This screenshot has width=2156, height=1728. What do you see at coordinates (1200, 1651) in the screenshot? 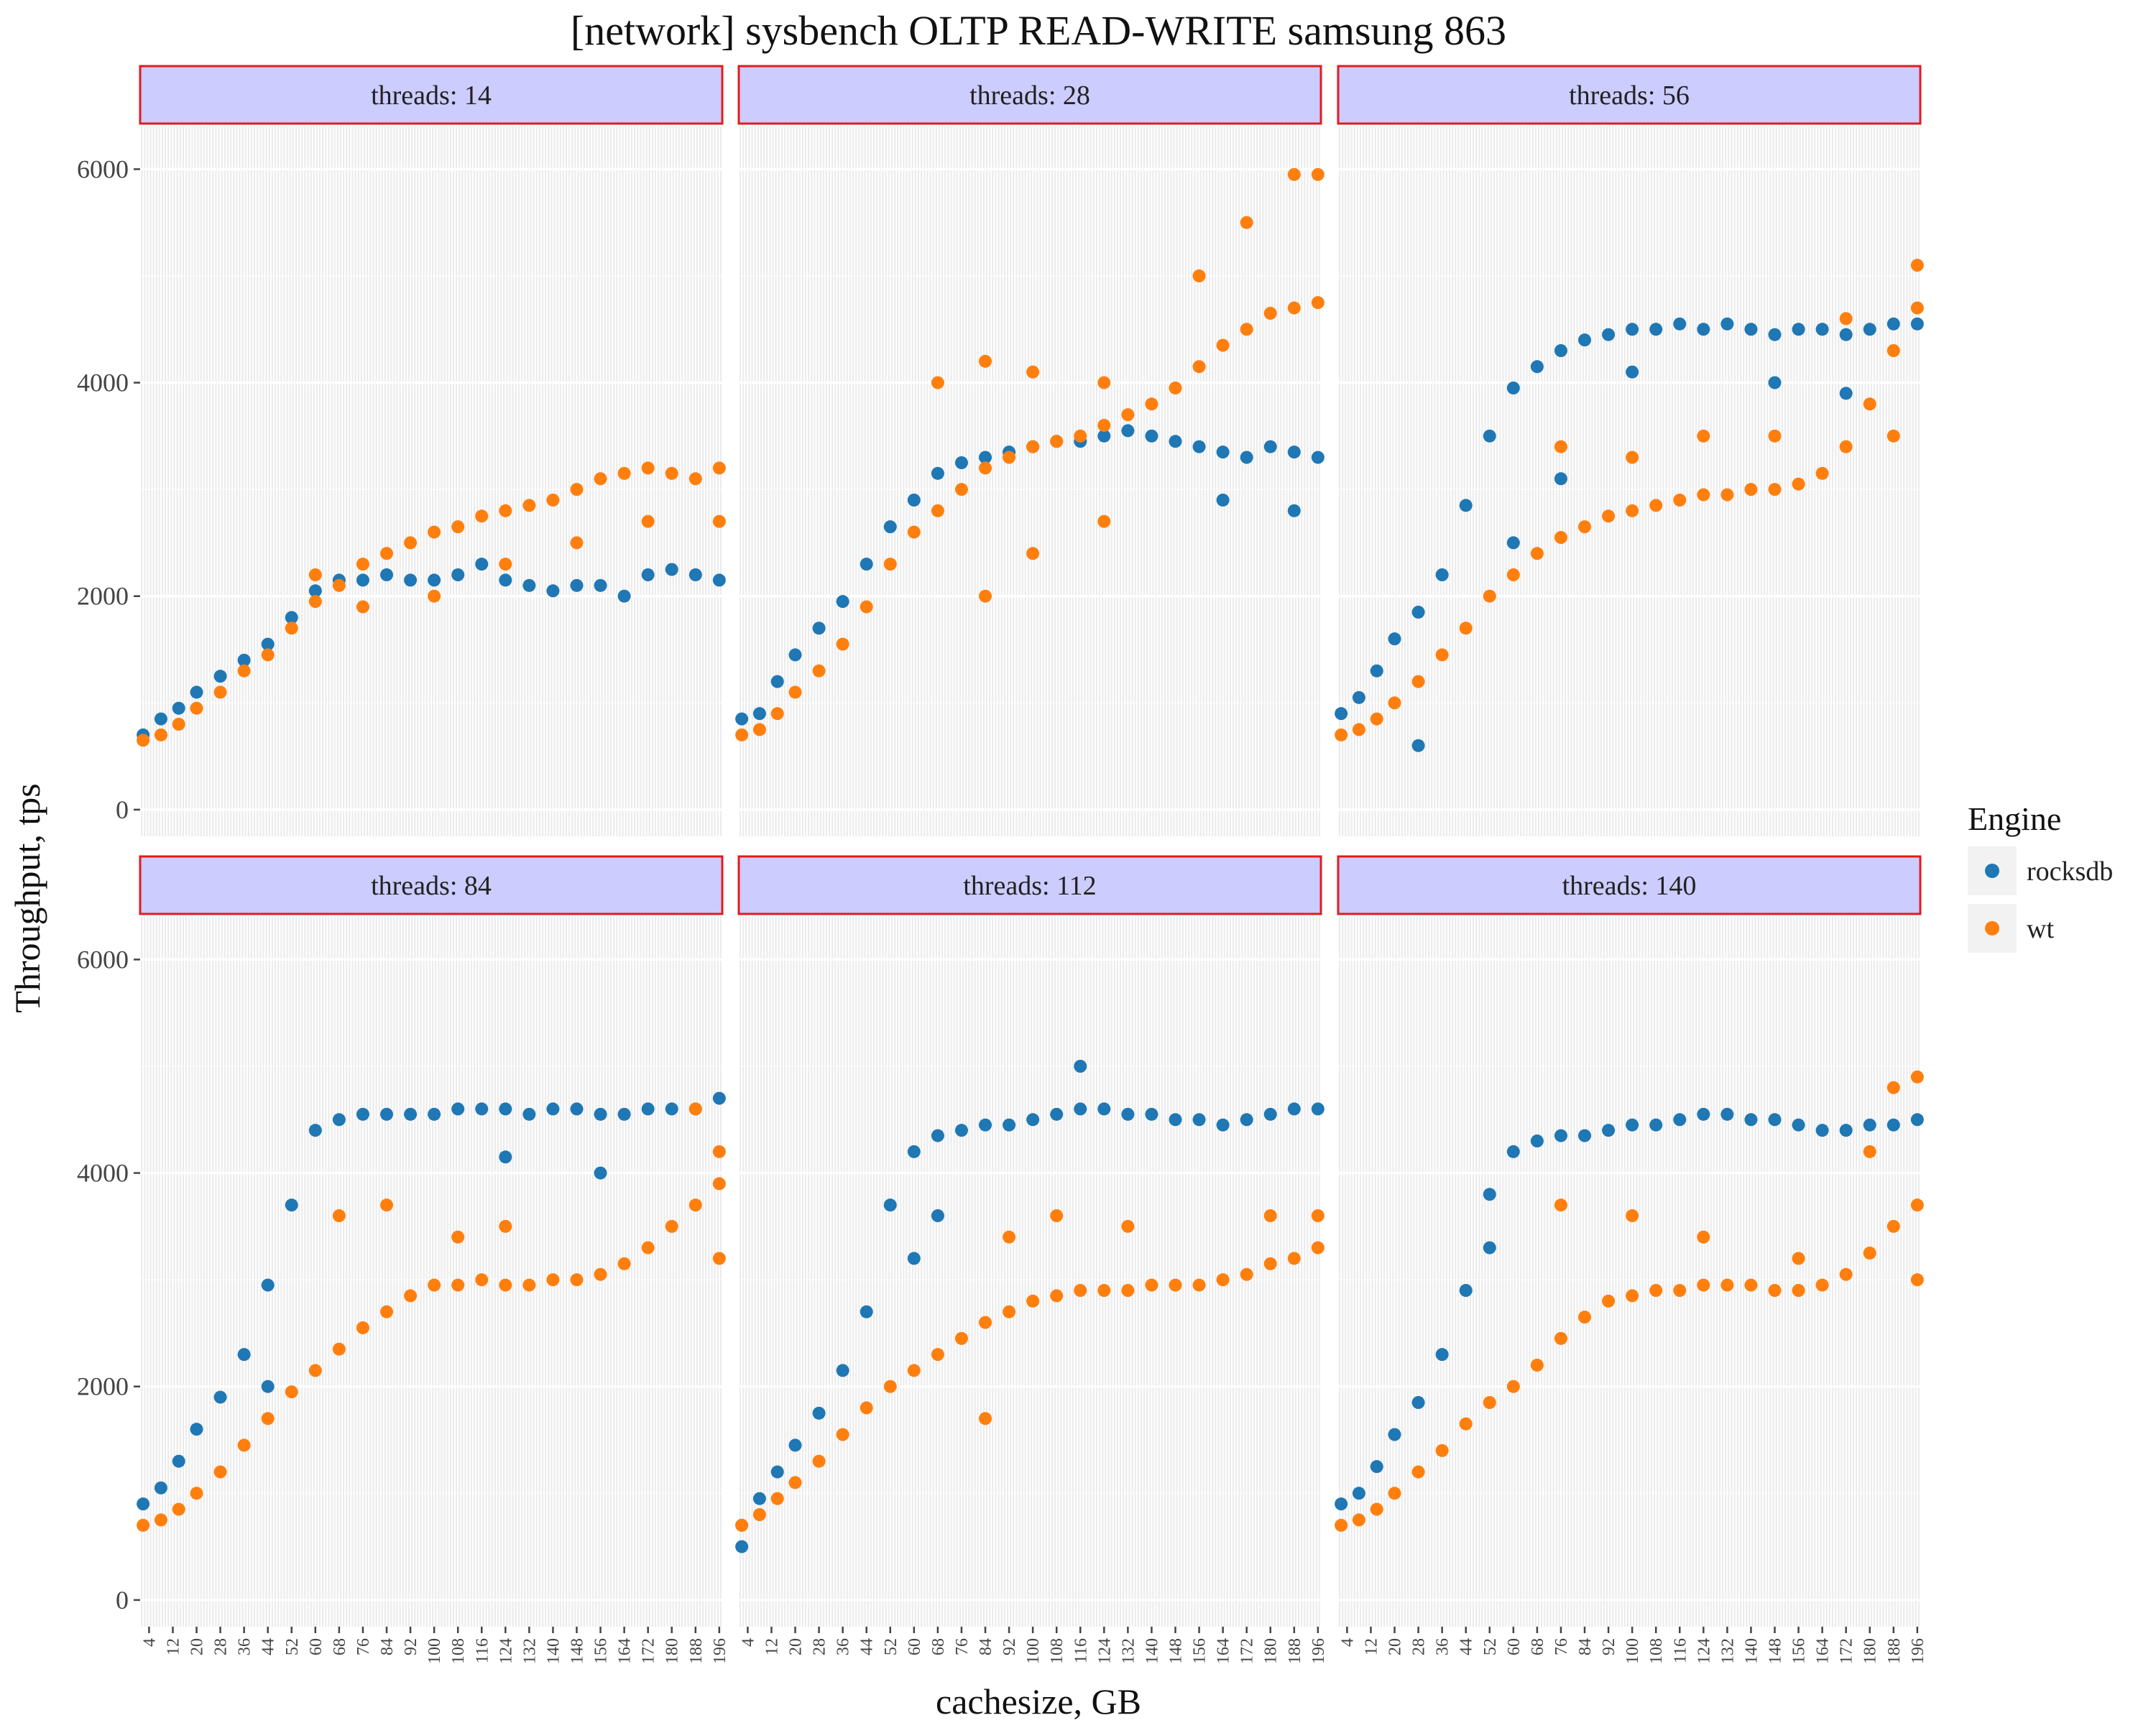
I see `x-tick-label: 156` at bounding box center [1200, 1651].